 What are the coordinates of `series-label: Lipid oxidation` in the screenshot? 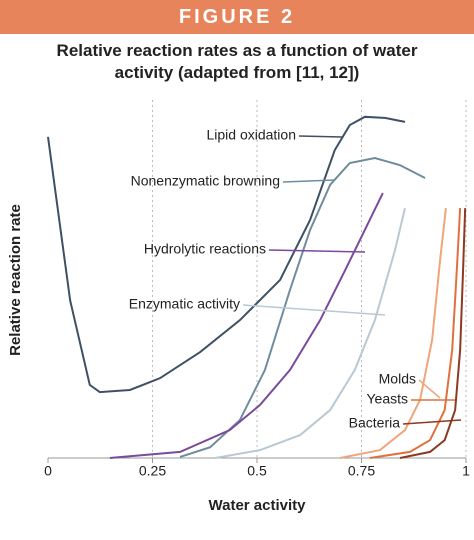 It's located at (251, 135).